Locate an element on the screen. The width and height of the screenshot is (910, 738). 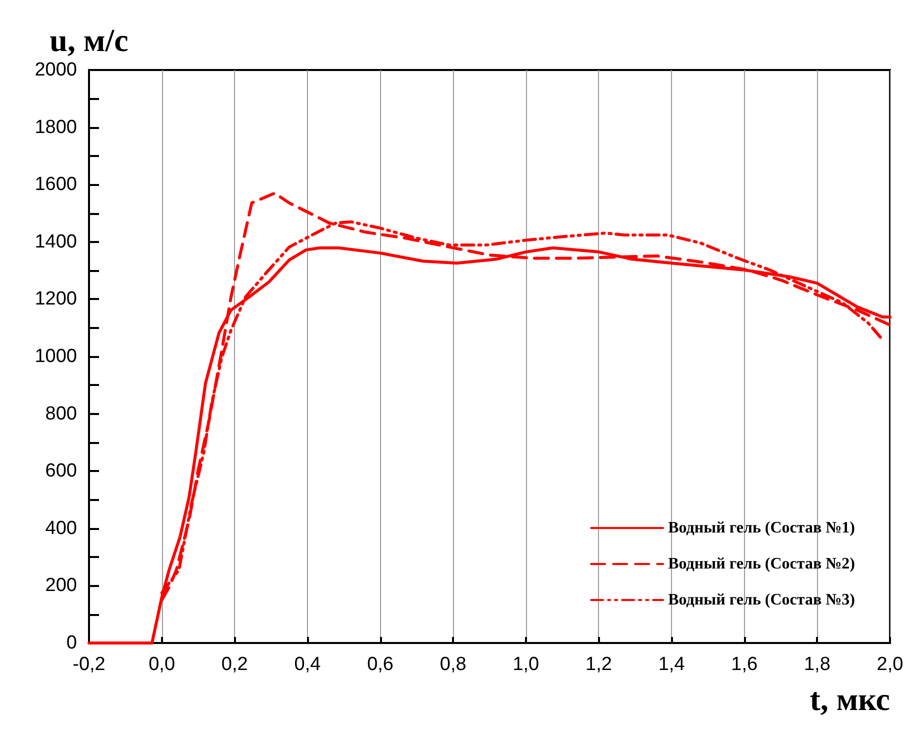
x-tick-label: 1,0 is located at coordinates (526, 664).